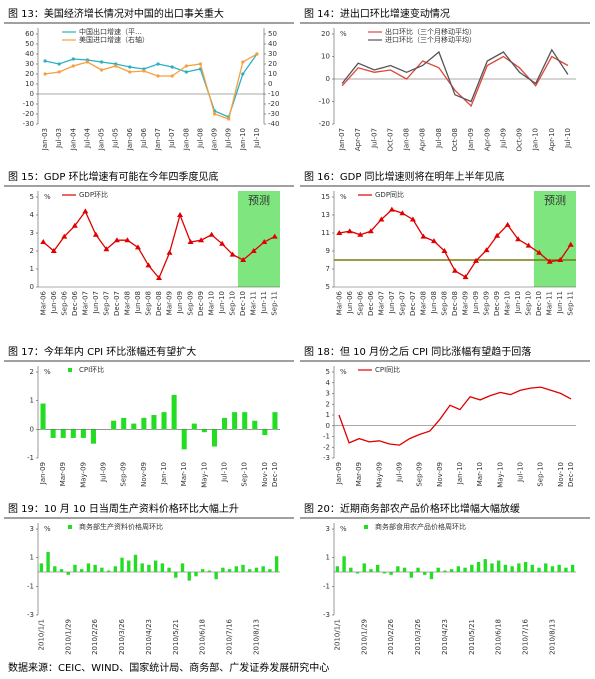  I want to click on y2-tick-label: 20, so click(272, 64).